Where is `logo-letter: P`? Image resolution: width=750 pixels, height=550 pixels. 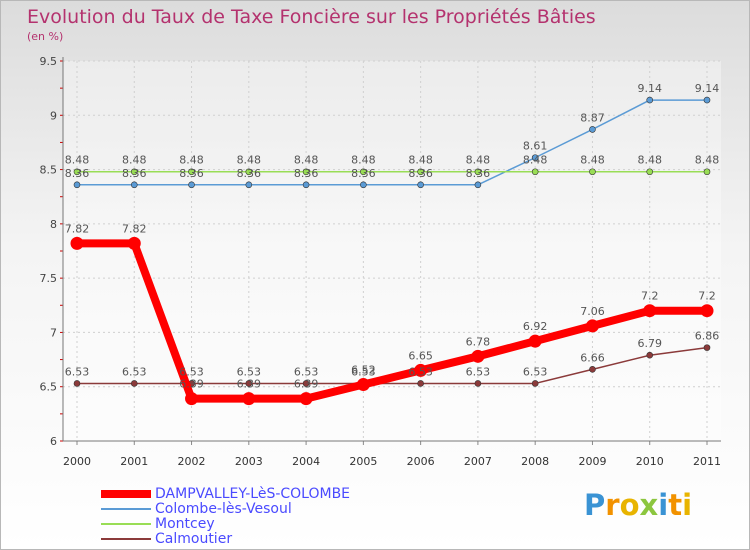
logo-letter: P is located at coordinates (595, 505).